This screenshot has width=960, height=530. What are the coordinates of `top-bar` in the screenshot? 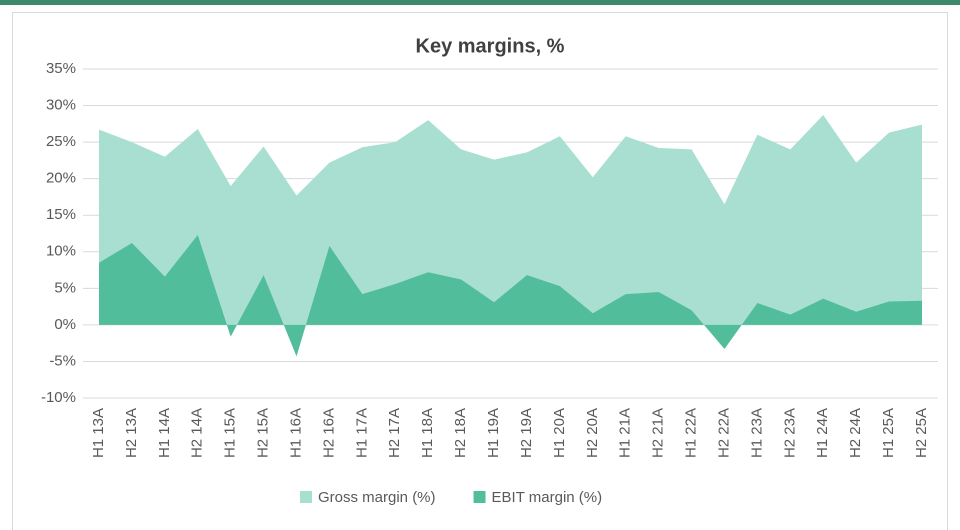 It's located at (480, 2).